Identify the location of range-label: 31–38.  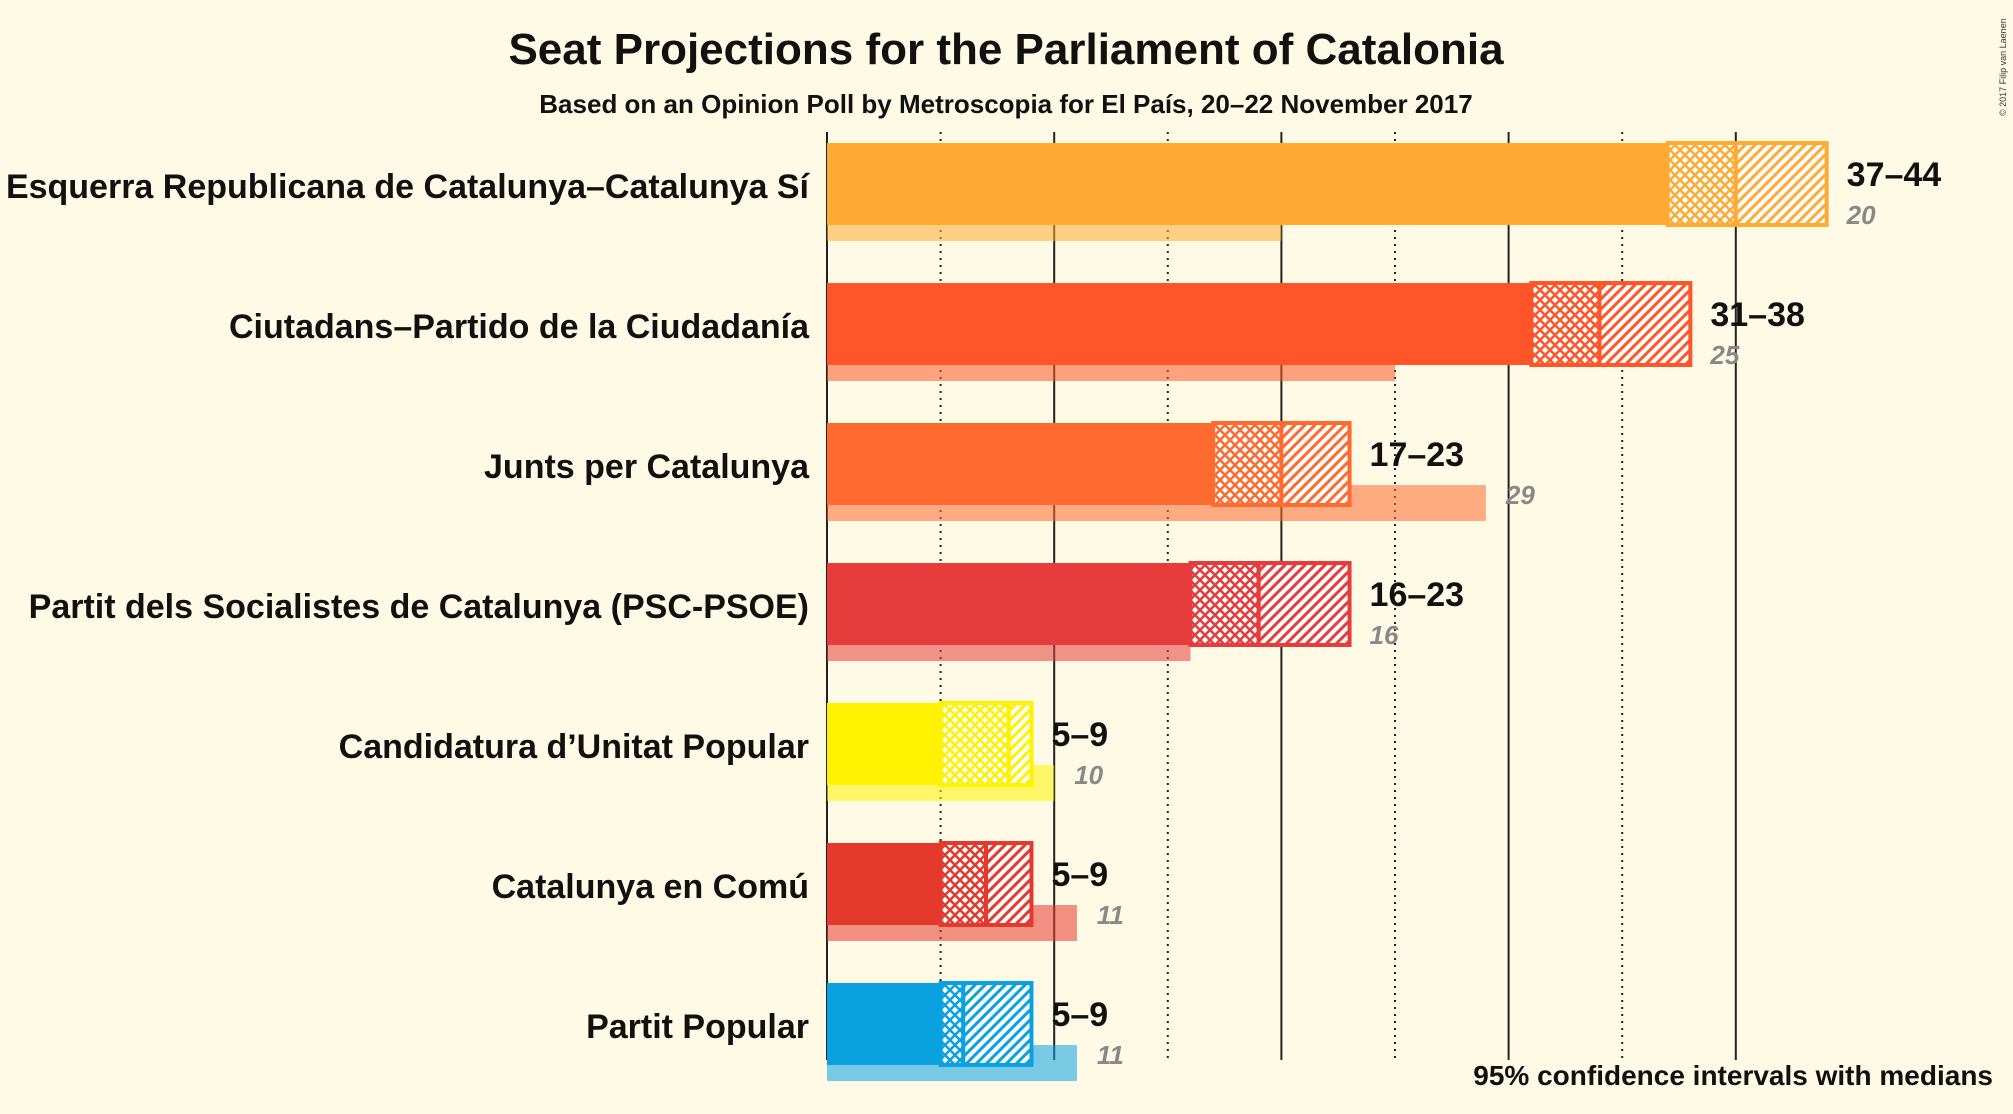
(1757, 315).